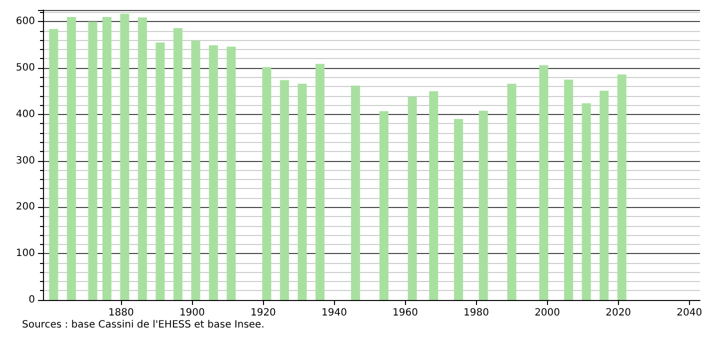 The width and height of the screenshot is (710, 340). What do you see at coordinates (689, 313) in the screenshot?
I see `x-tick-label: 2040` at bounding box center [689, 313].